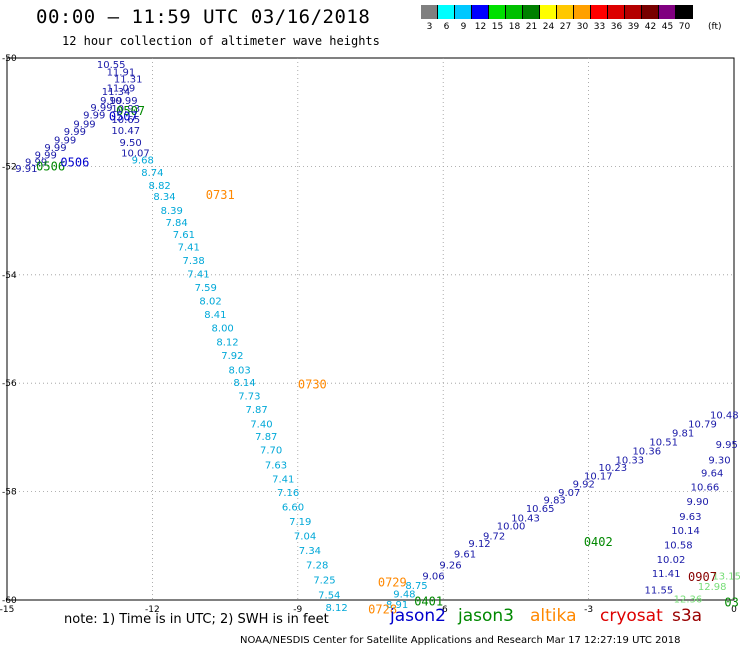  What do you see at coordinates (450, 566) in the screenshot?
I see `wave-height-point: 9.26` at bounding box center [450, 566].